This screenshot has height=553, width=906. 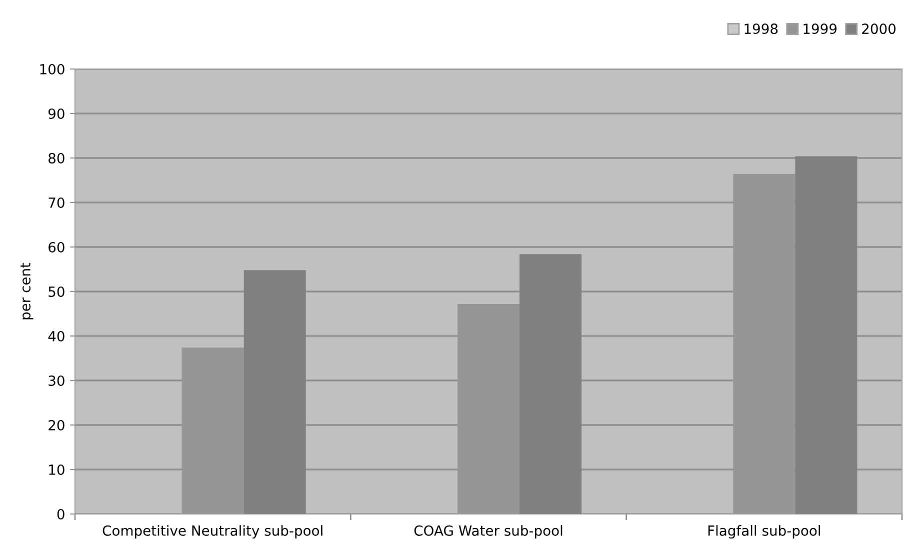 What do you see at coordinates (764, 532) in the screenshot?
I see `x-tick-label: Flagfall sub-pool` at bounding box center [764, 532].